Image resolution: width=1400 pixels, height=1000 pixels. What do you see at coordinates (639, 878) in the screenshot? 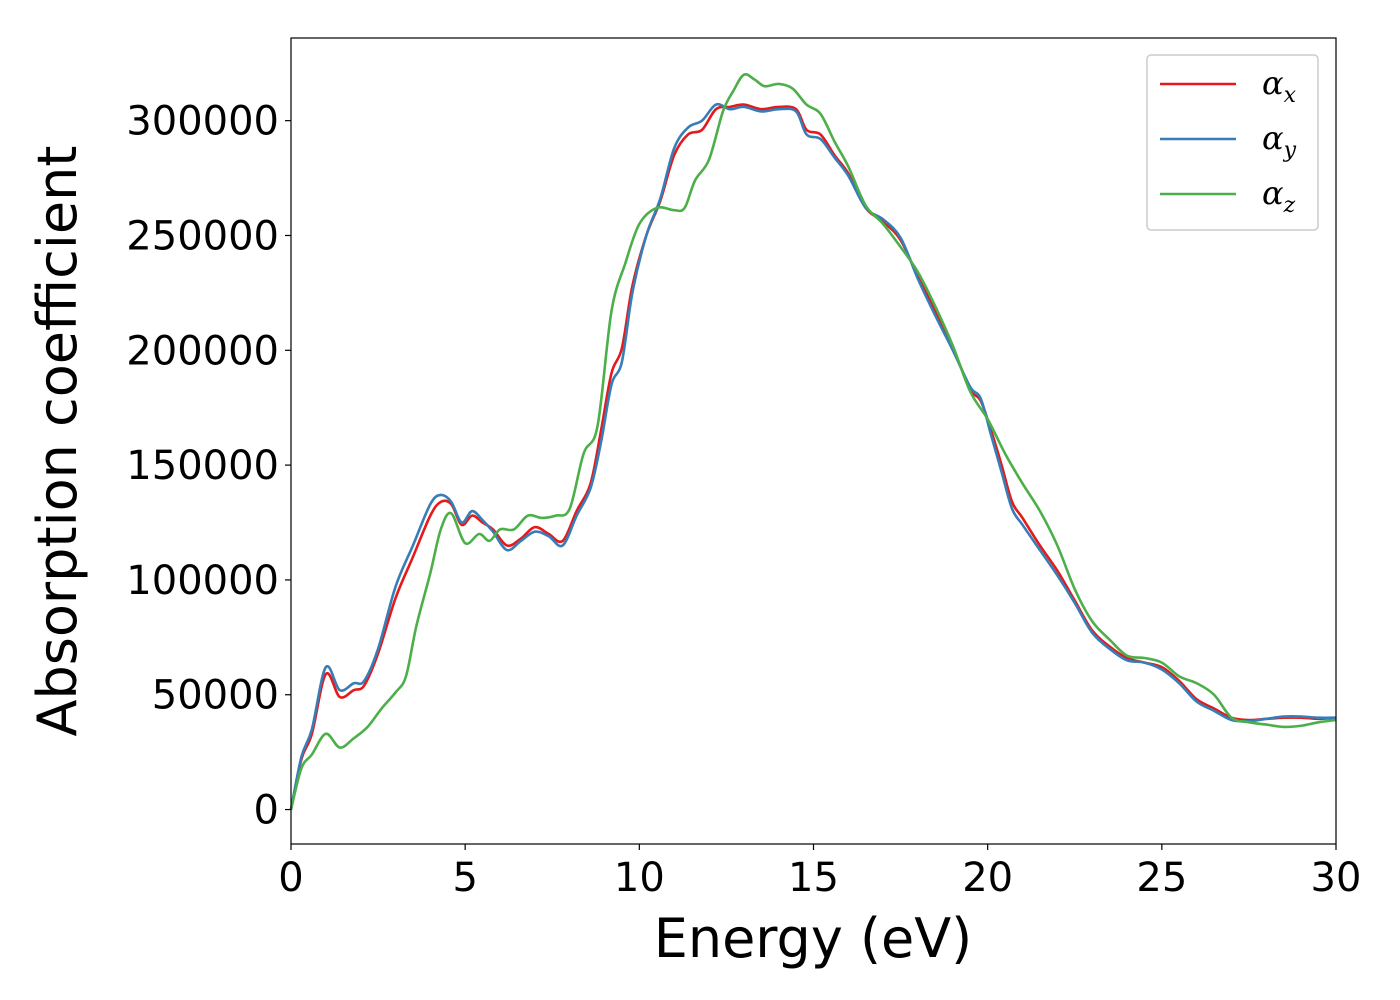
I see `x-tick-label: 10` at bounding box center [639, 878].